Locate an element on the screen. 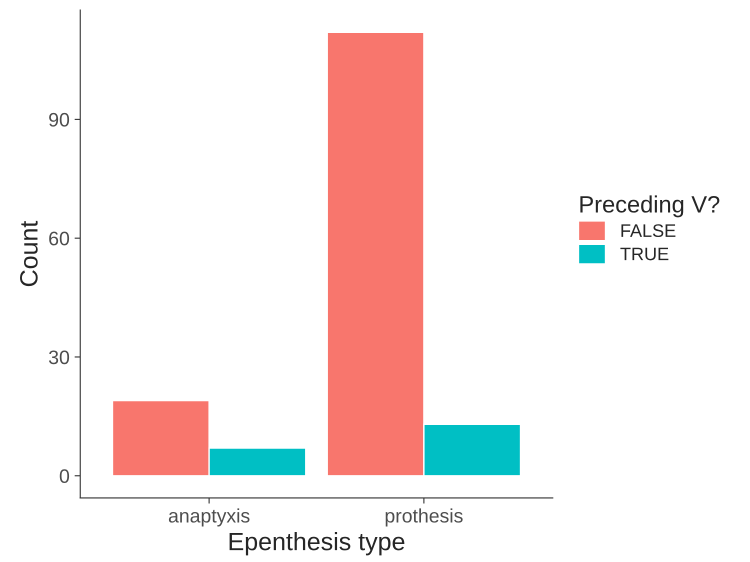 This screenshot has width=750, height=562. y-tick-label: 90 is located at coordinates (59, 119).